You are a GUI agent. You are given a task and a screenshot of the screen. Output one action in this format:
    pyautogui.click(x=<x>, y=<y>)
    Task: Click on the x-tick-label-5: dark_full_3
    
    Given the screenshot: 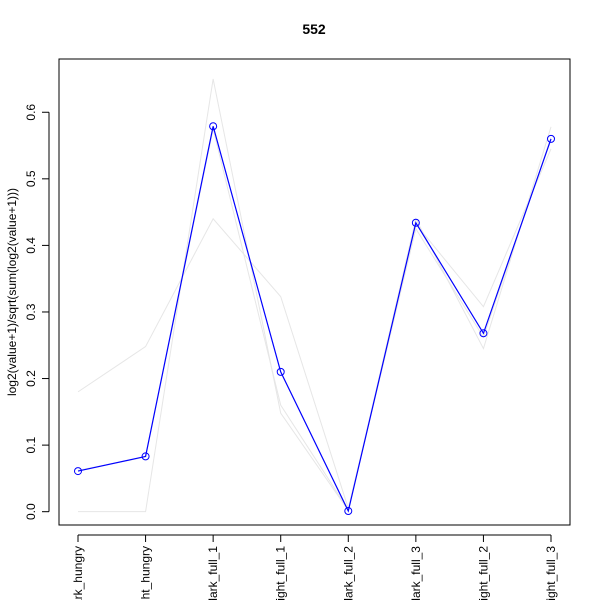 What is the action you would take?
    pyautogui.click(x=416, y=573)
    